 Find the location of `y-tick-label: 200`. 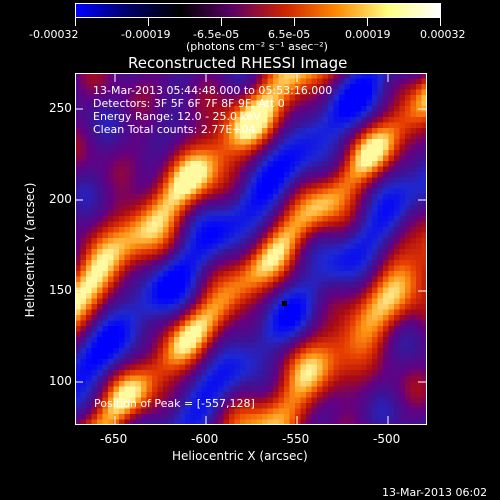

y-tick-label: 200 is located at coordinates (60, 199).